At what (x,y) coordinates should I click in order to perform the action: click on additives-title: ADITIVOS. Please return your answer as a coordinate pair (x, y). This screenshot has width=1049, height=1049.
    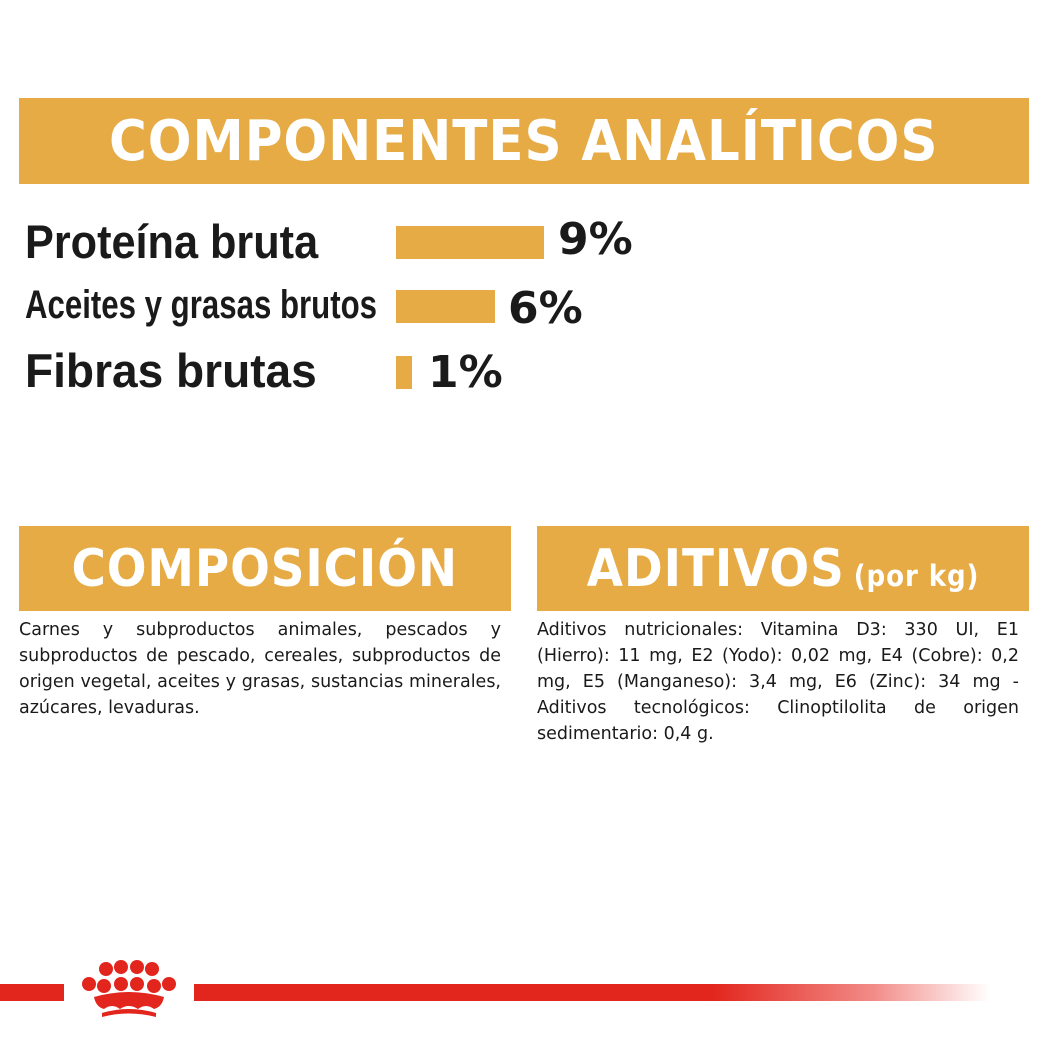
    Looking at the image, I should click on (715, 568).